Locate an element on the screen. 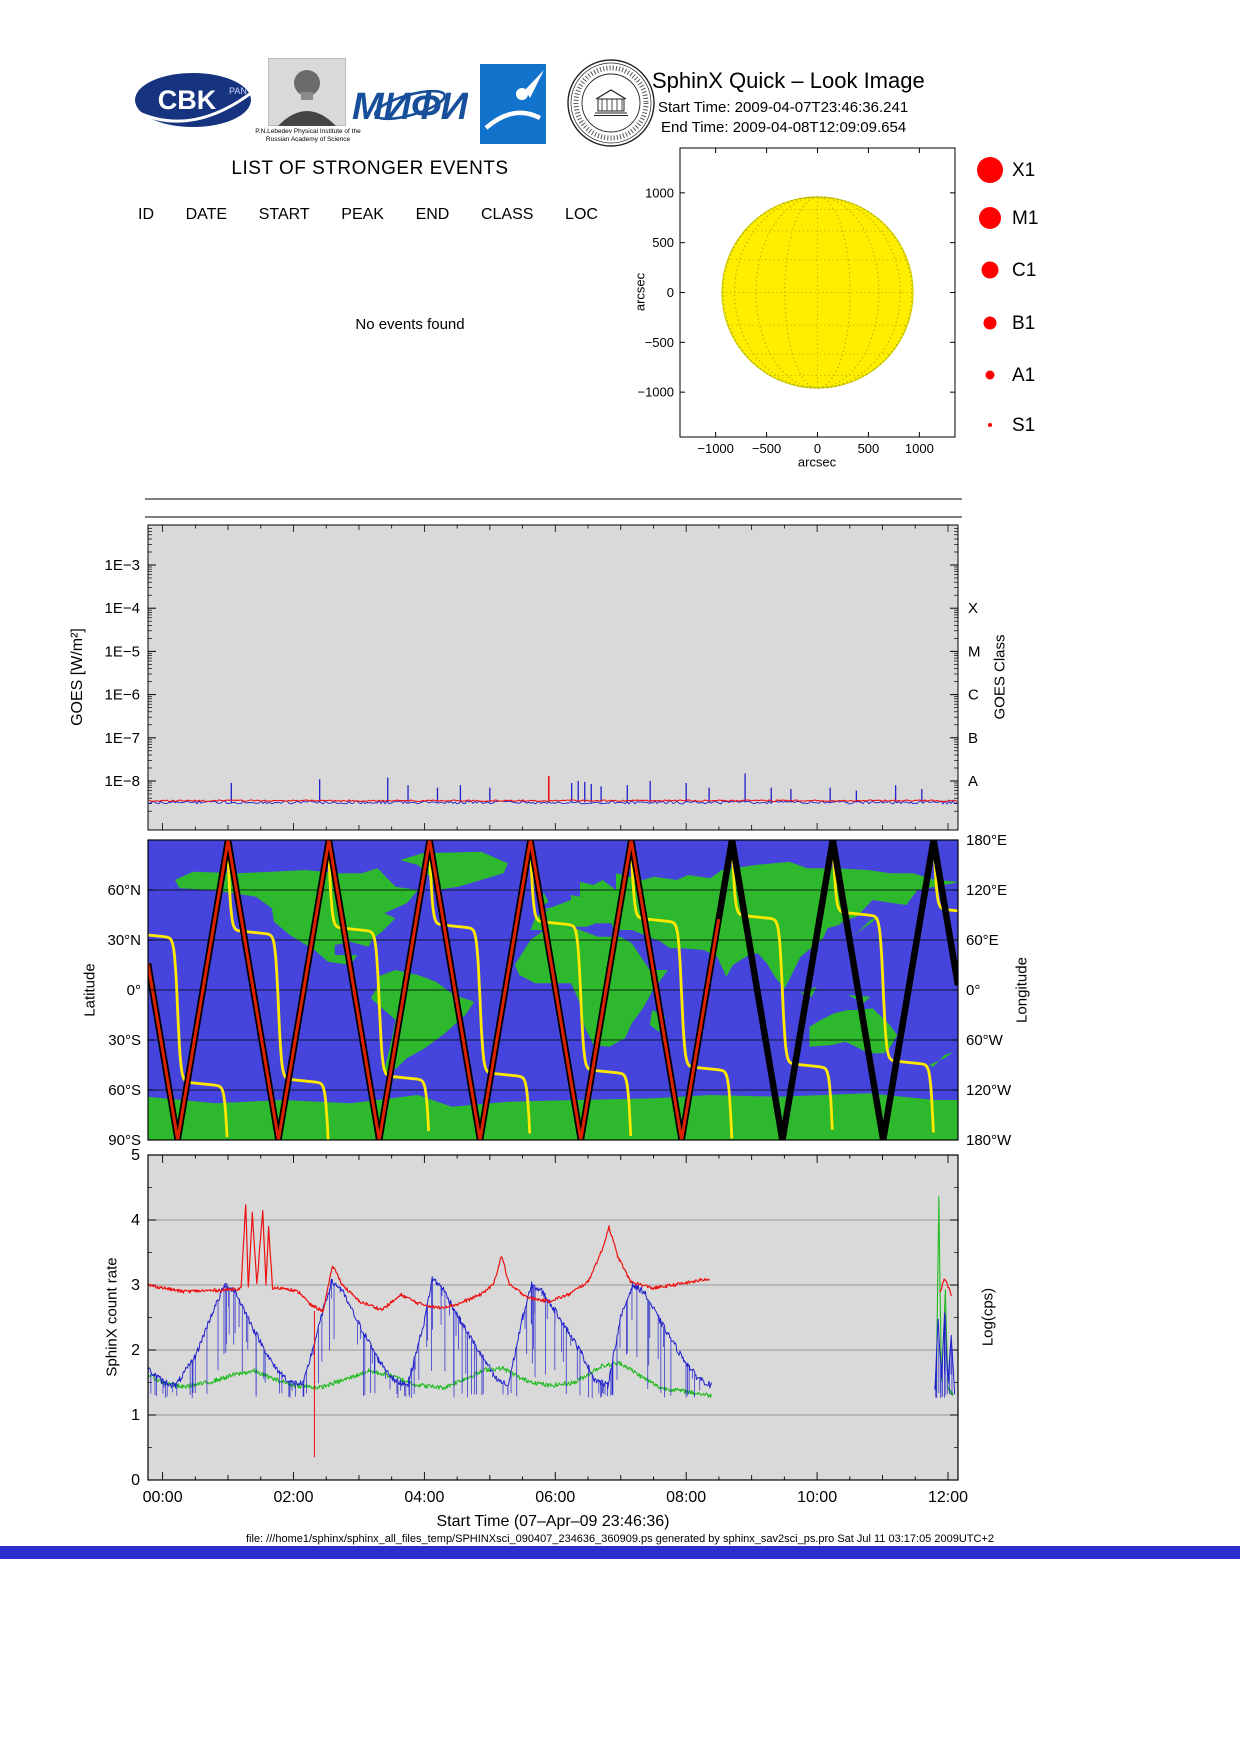 The image size is (1240, 1754). svg-text: 1E−7 is located at coordinates (122, 738).